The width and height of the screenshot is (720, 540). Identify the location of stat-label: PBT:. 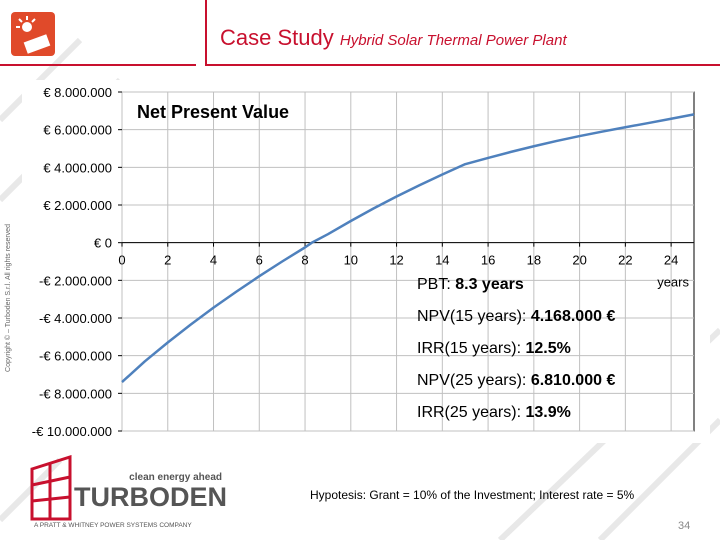
(436, 284).